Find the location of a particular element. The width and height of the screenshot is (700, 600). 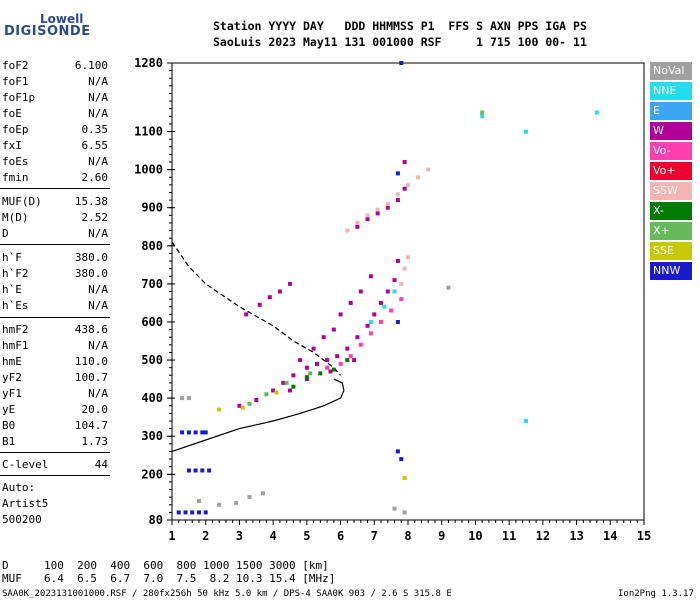

param-key: foE is located at coordinates (12, 113).